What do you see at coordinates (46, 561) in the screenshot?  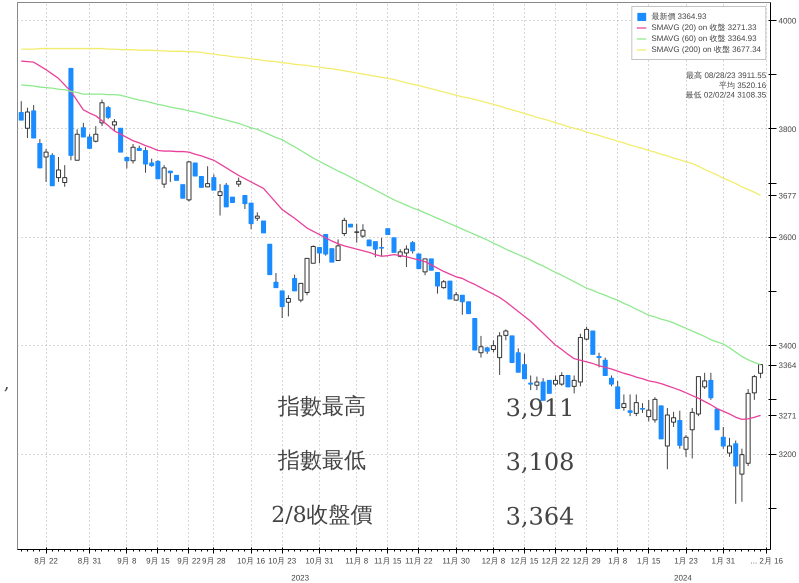 I see `x-tick-label: 8月 22` at bounding box center [46, 561].